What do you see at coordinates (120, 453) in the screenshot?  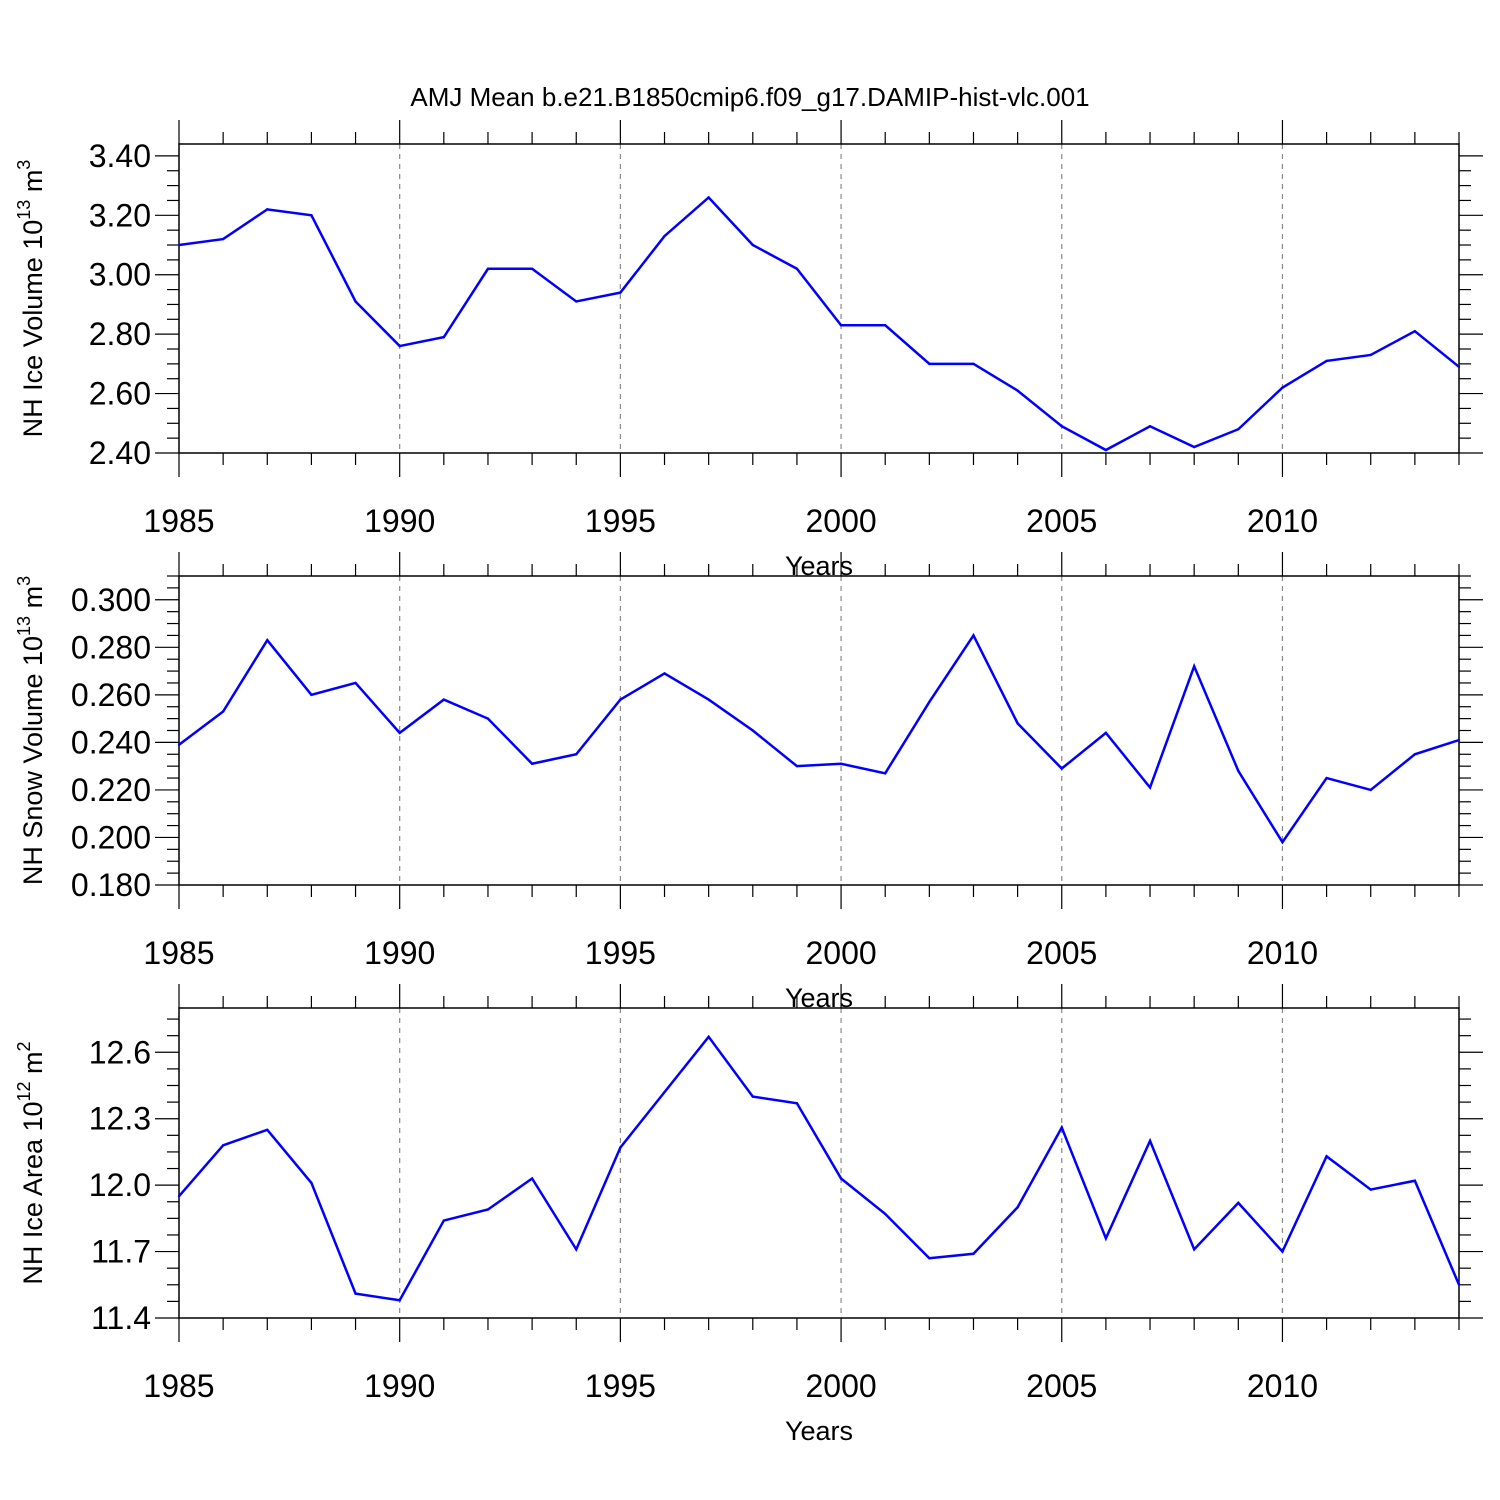 I see `y-tick-label: 2.40` at bounding box center [120, 453].